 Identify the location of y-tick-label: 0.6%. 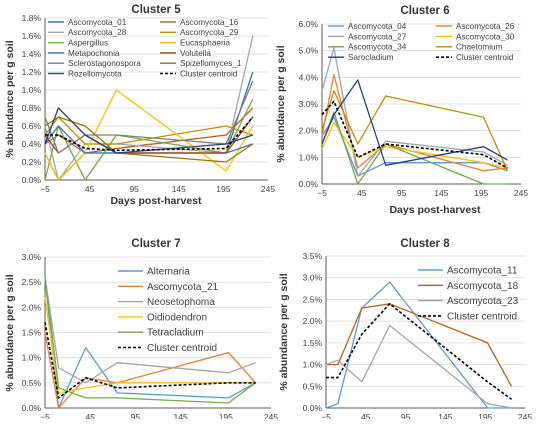
(32, 126).